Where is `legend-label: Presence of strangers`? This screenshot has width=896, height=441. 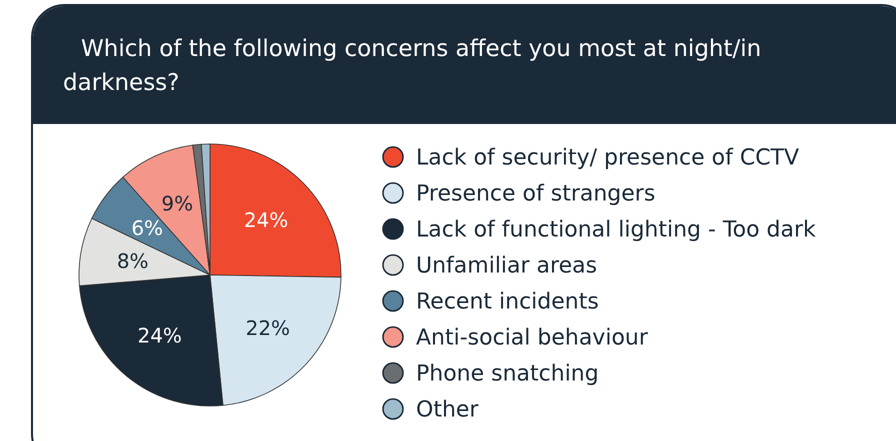 legend-label: Presence of strangers is located at coordinates (536, 194).